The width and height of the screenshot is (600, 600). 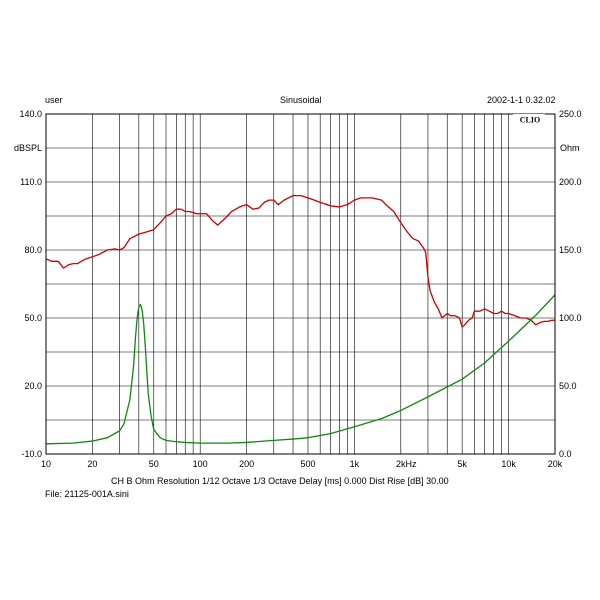 What do you see at coordinates (570, 182) in the screenshot?
I see `y-right-tick-label: 200.0` at bounding box center [570, 182].